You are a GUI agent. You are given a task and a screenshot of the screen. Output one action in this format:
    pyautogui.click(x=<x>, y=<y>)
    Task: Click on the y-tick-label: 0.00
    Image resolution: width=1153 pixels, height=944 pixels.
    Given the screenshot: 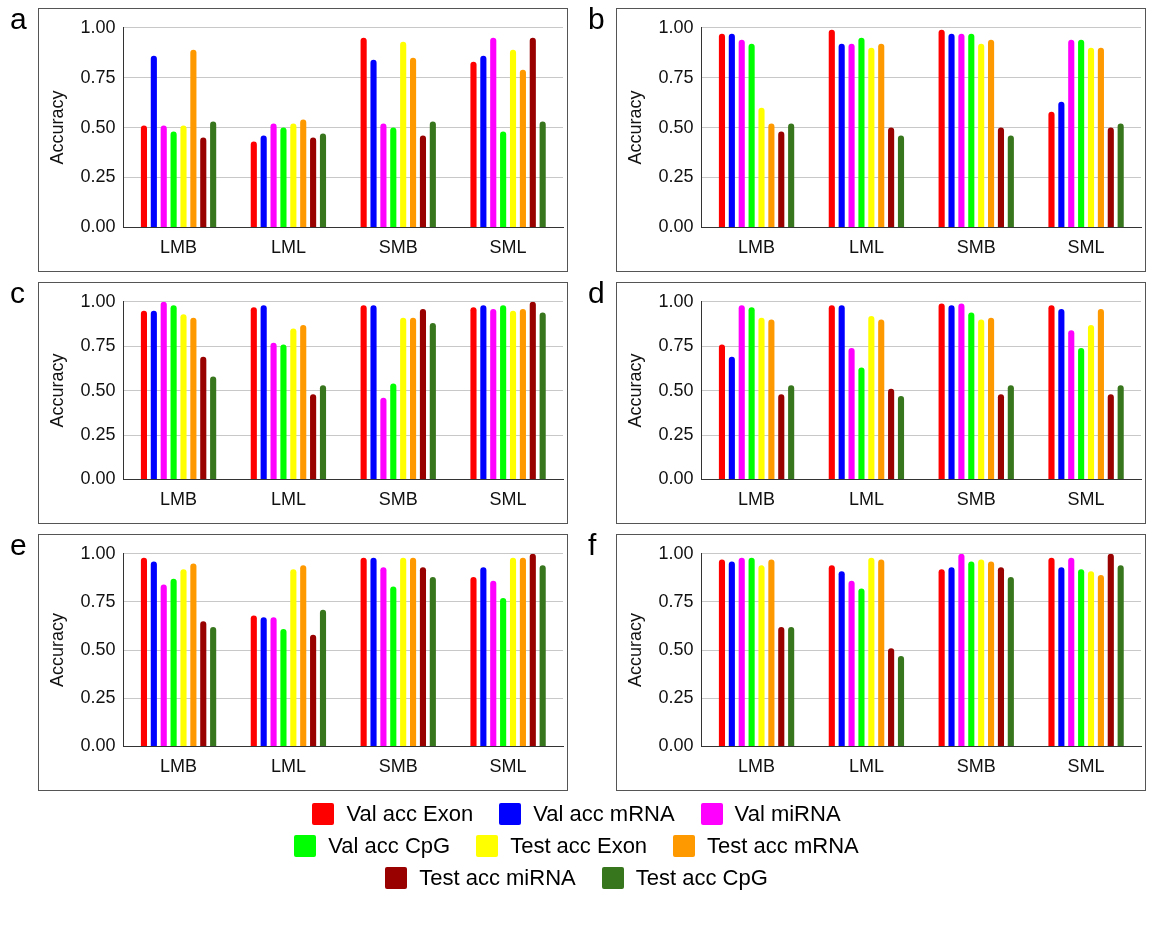 What is the action you would take?
    pyautogui.click(x=676, y=745)
    